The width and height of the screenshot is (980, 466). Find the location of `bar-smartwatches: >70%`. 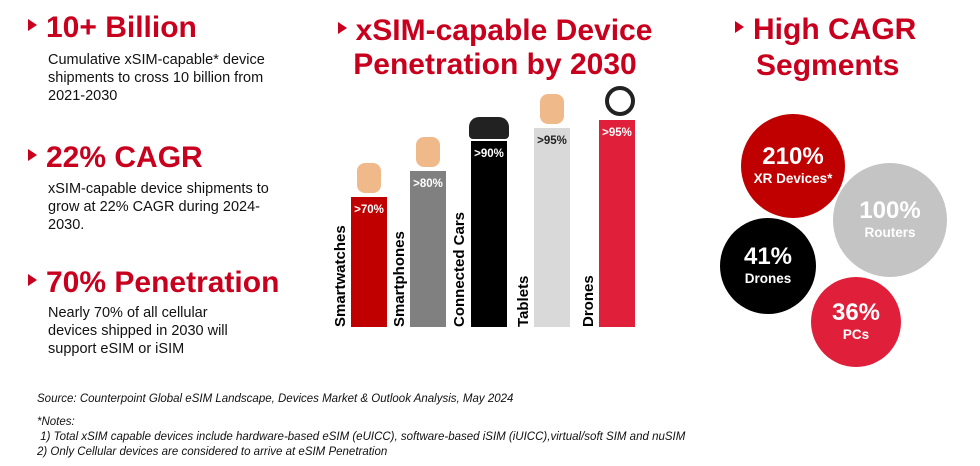

bar-smartwatches: >70% is located at coordinates (369, 262).